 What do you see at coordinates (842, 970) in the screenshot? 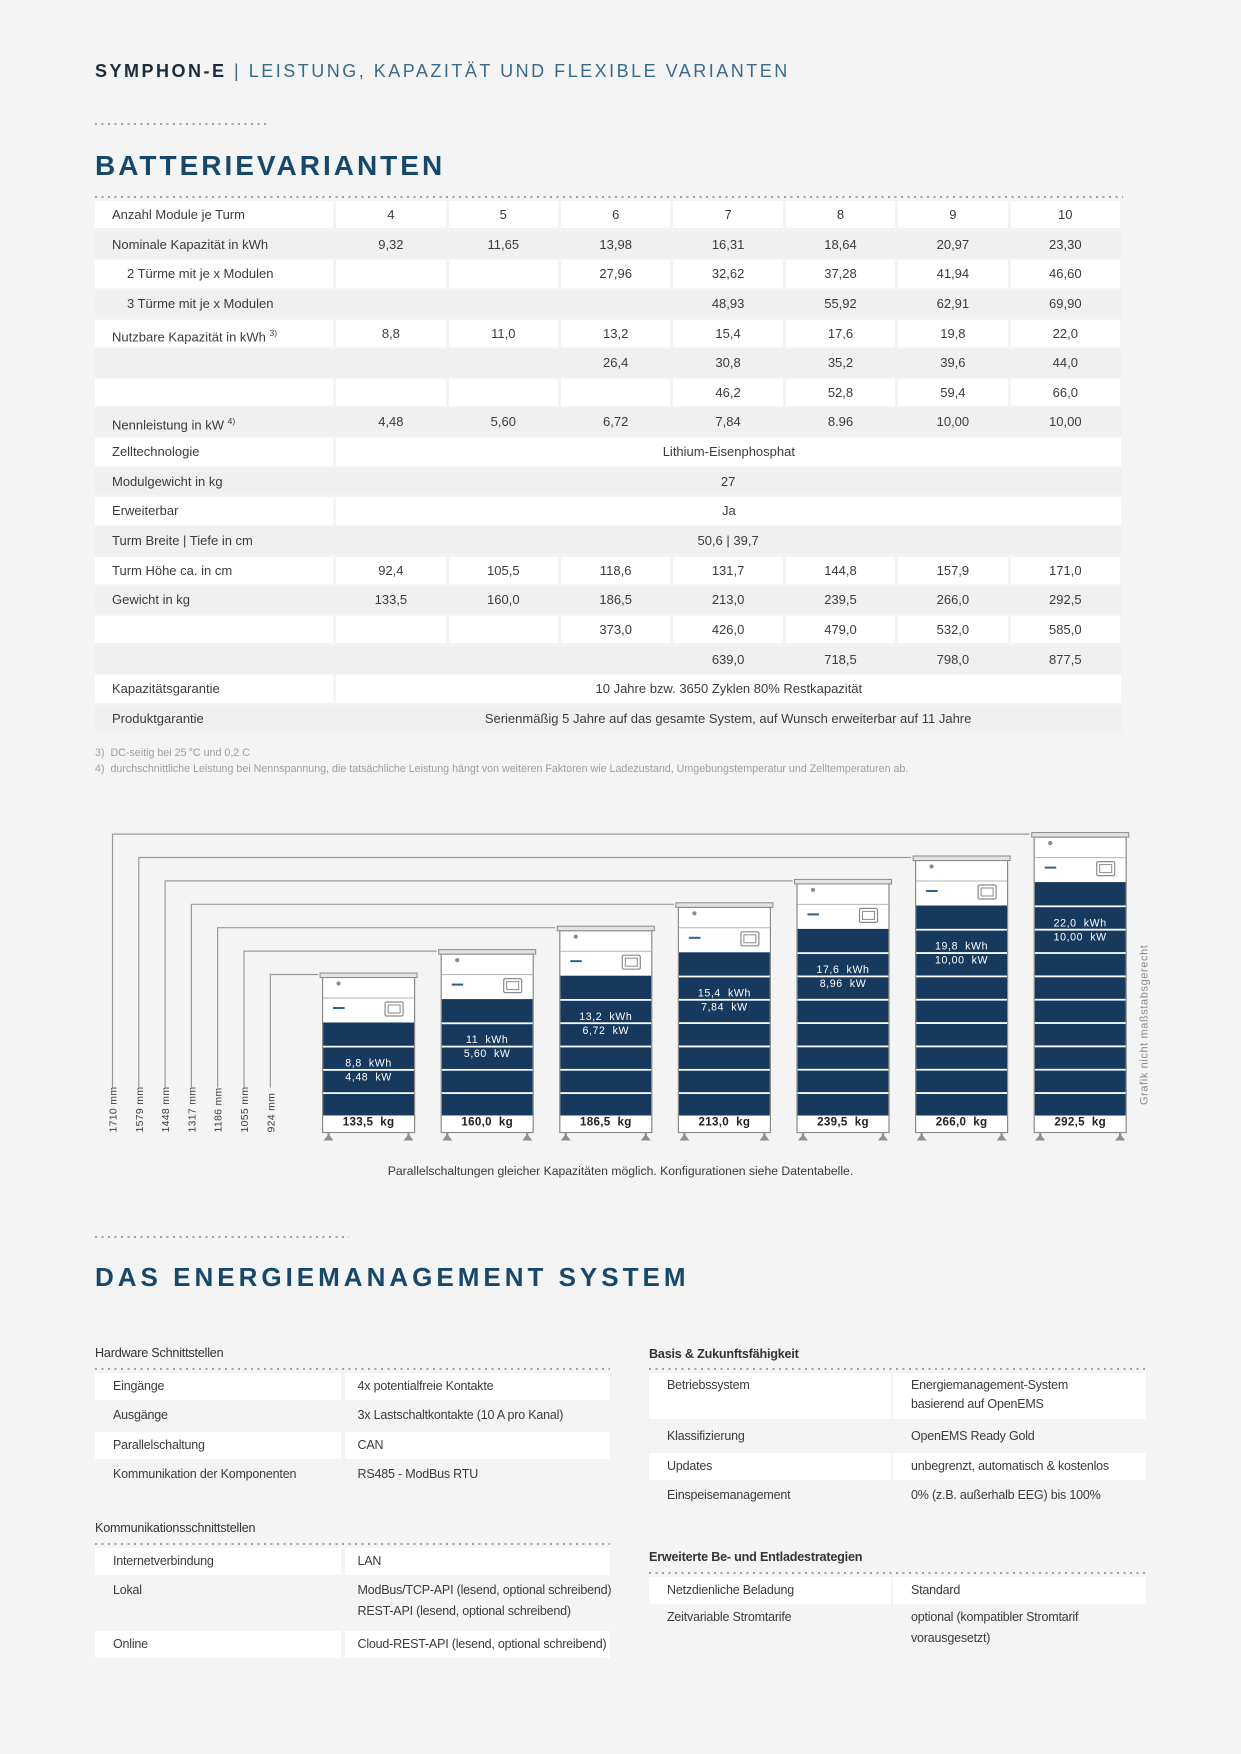
I see `svg-text: 17,6 kWh` at bounding box center [842, 970].